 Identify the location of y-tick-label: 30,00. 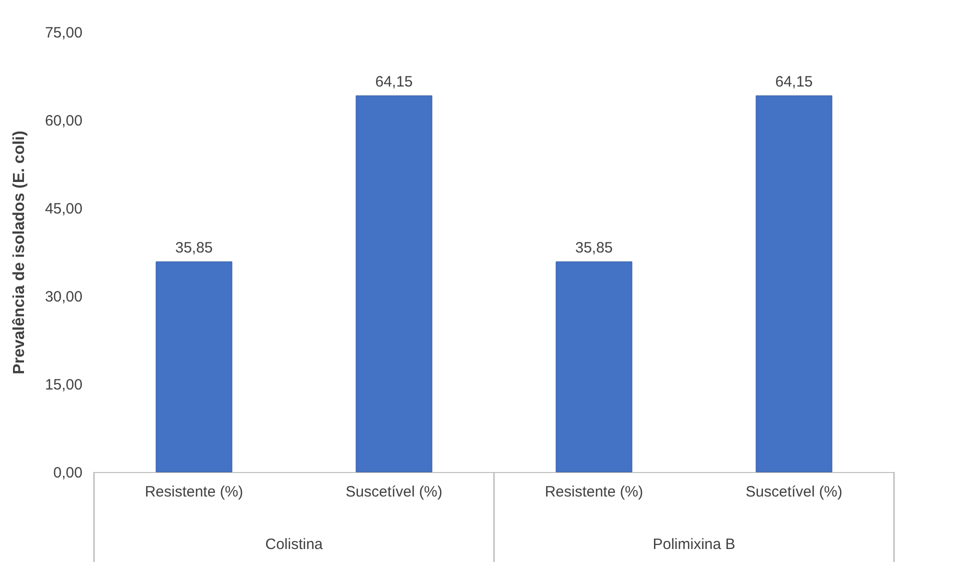
(63, 297).